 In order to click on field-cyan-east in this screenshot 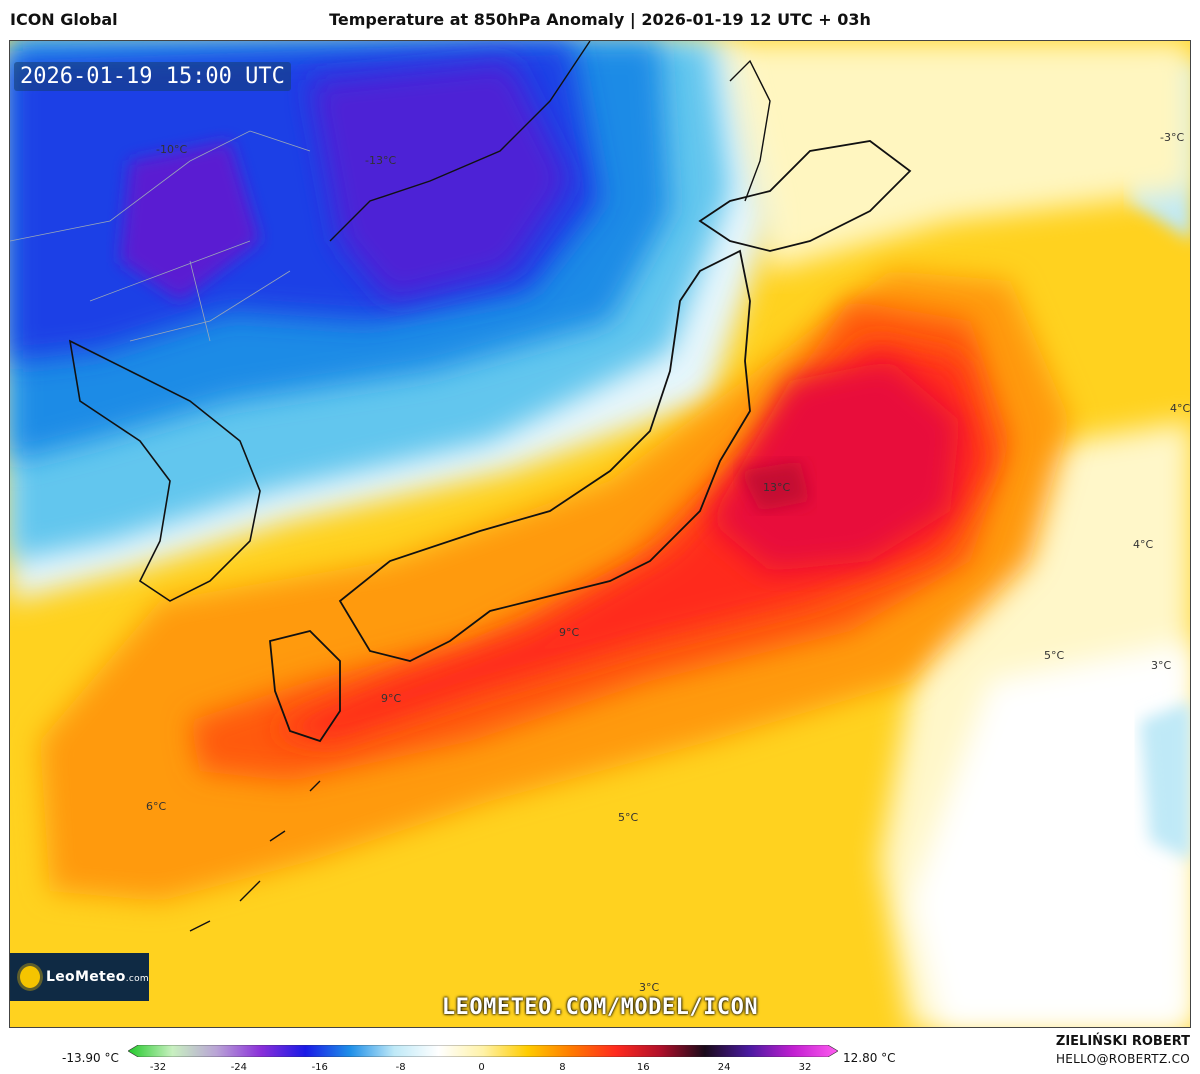, I will do `click(1165, 781)`.